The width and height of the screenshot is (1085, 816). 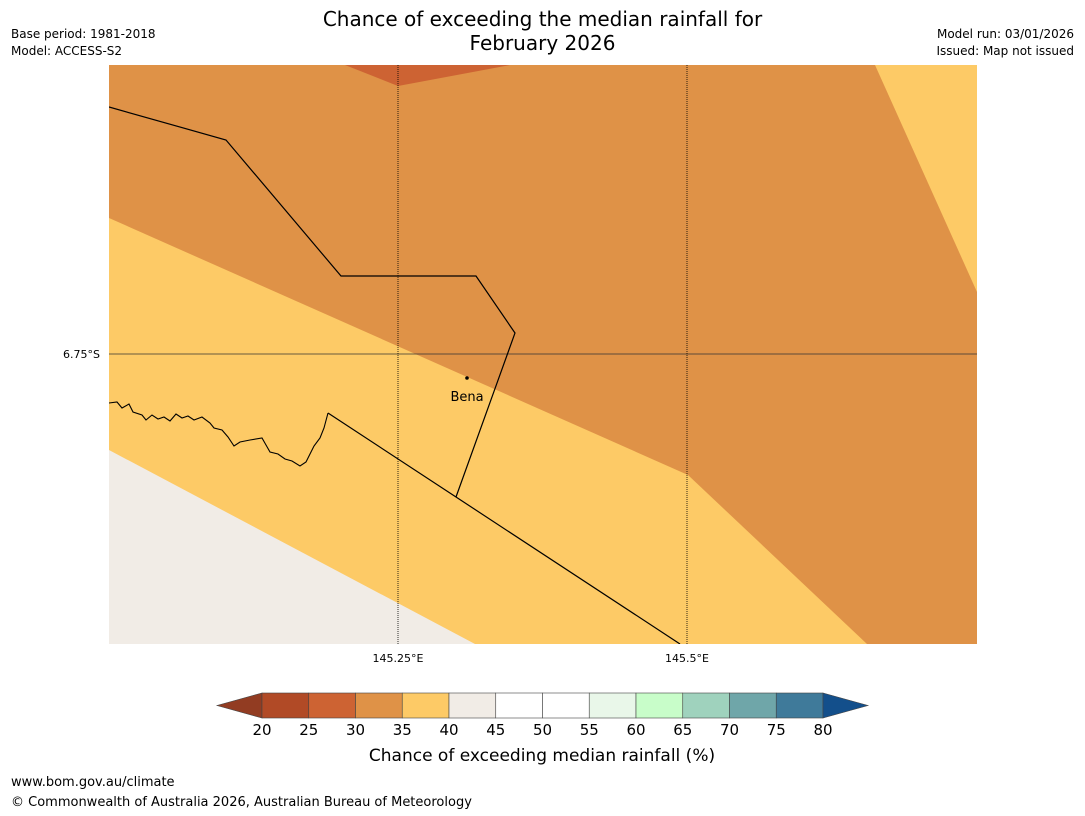 What do you see at coordinates (1005, 51) in the screenshot?
I see `issued-status: Issued: Map not issued` at bounding box center [1005, 51].